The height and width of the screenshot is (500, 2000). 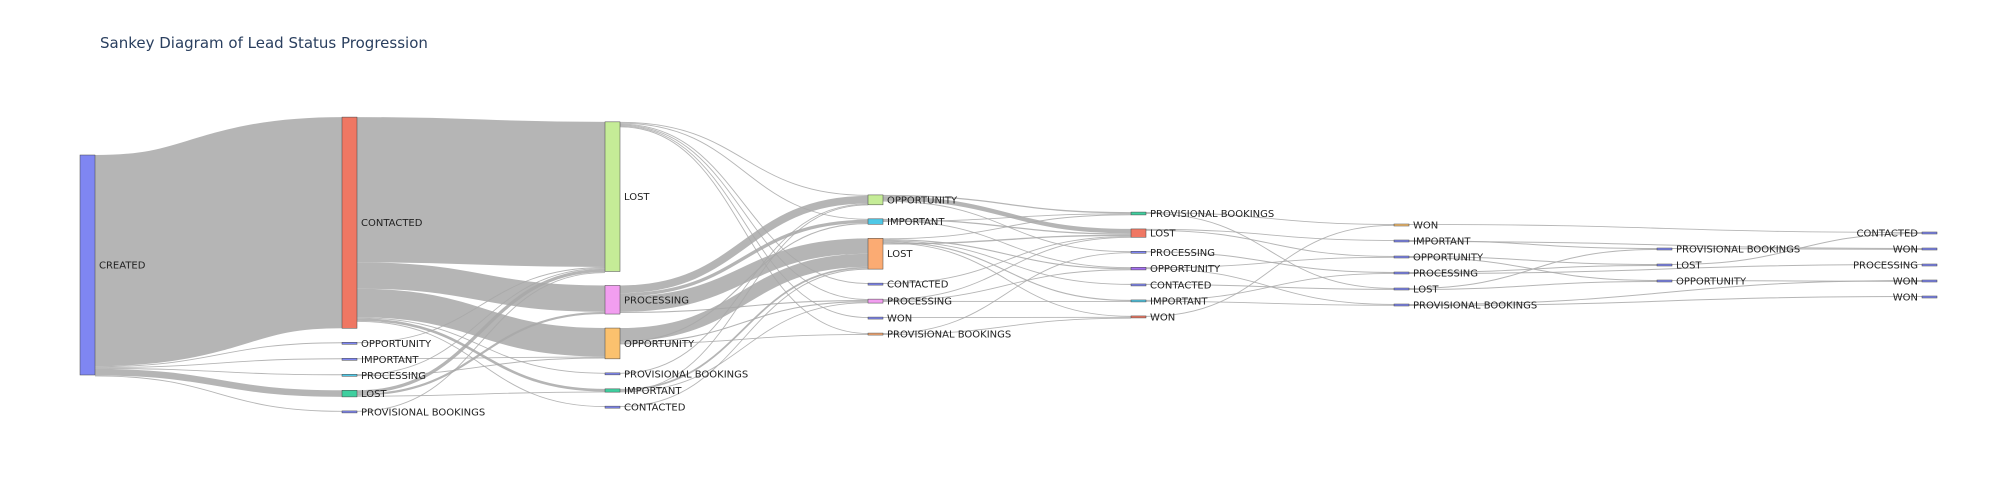 I want to click on sankey-node-c1-opportunity, so click(x=349, y=343).